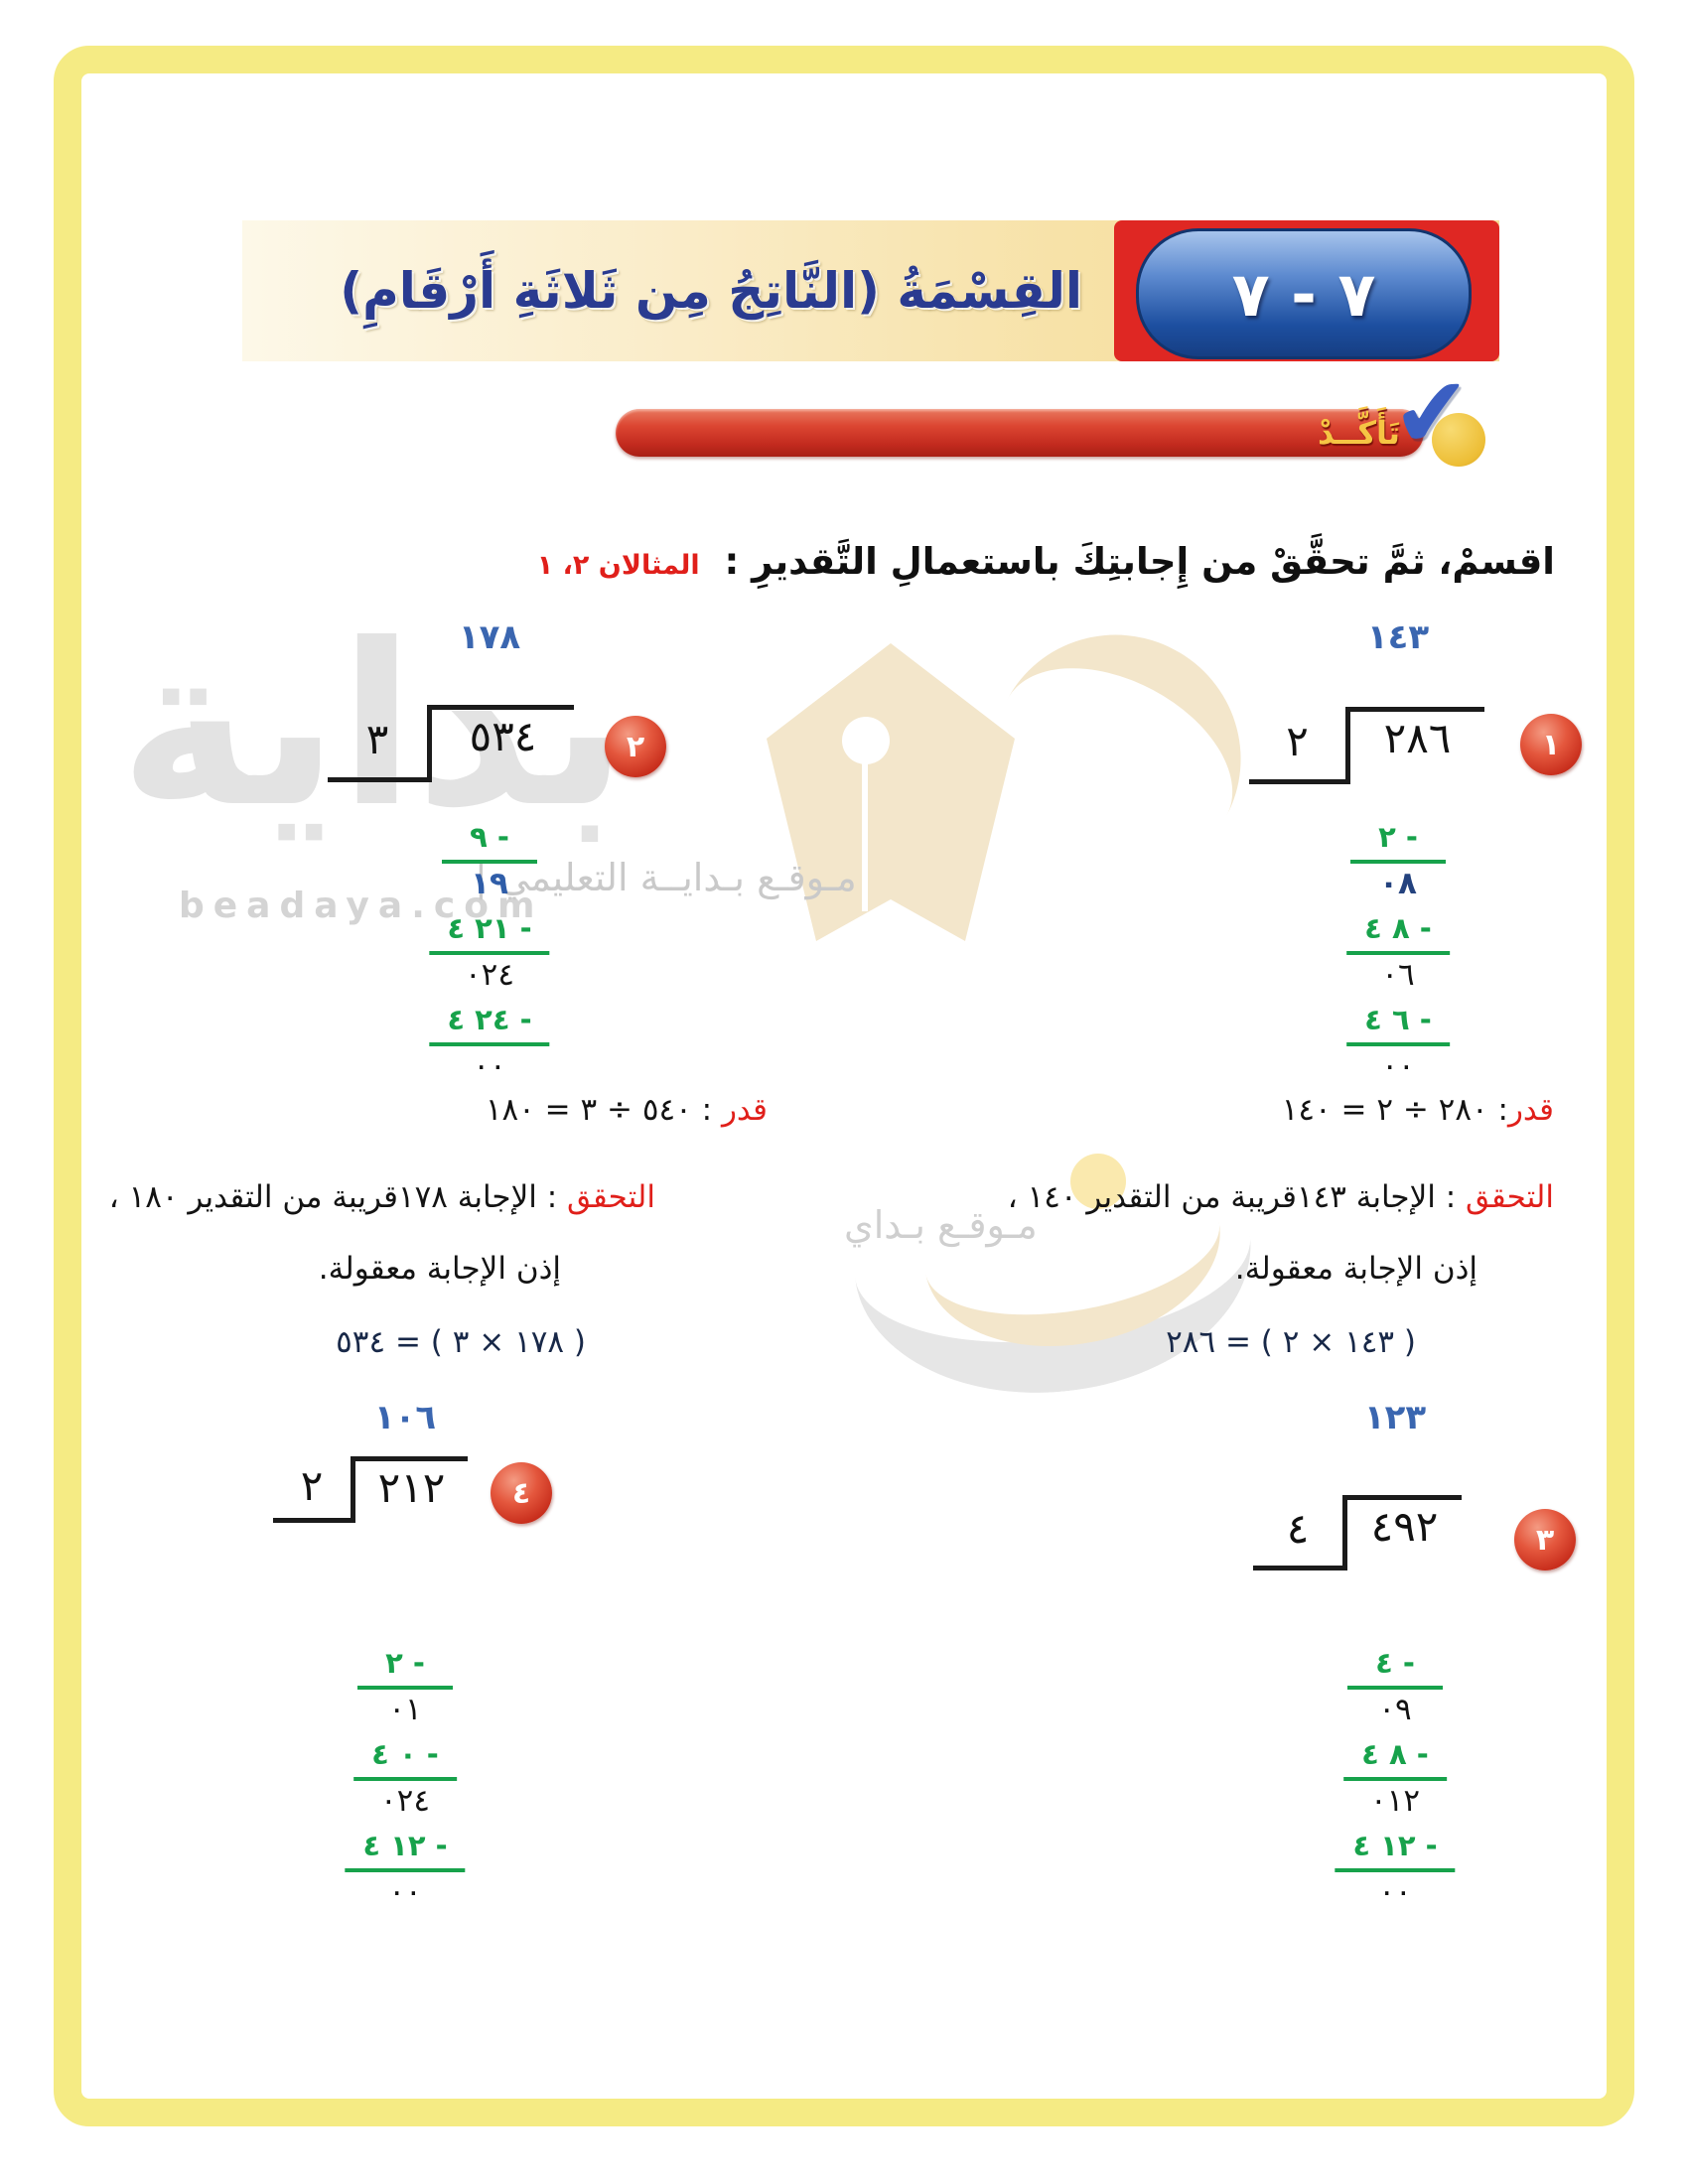  I want to click on estimate-line: قدر : ٥٤٠ ÷ ٣ = ١٨٠, so click(627, 1110).